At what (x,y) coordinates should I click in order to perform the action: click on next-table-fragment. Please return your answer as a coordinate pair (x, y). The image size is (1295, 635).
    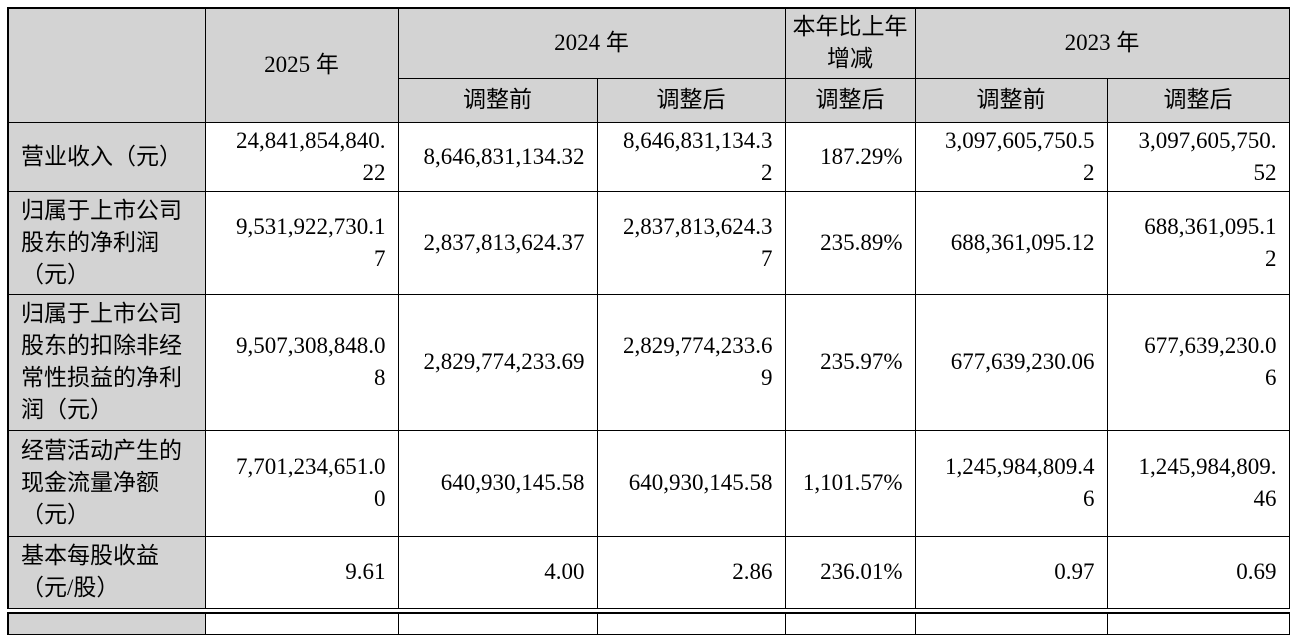
    Looking at the image, I should click on (648, 623).